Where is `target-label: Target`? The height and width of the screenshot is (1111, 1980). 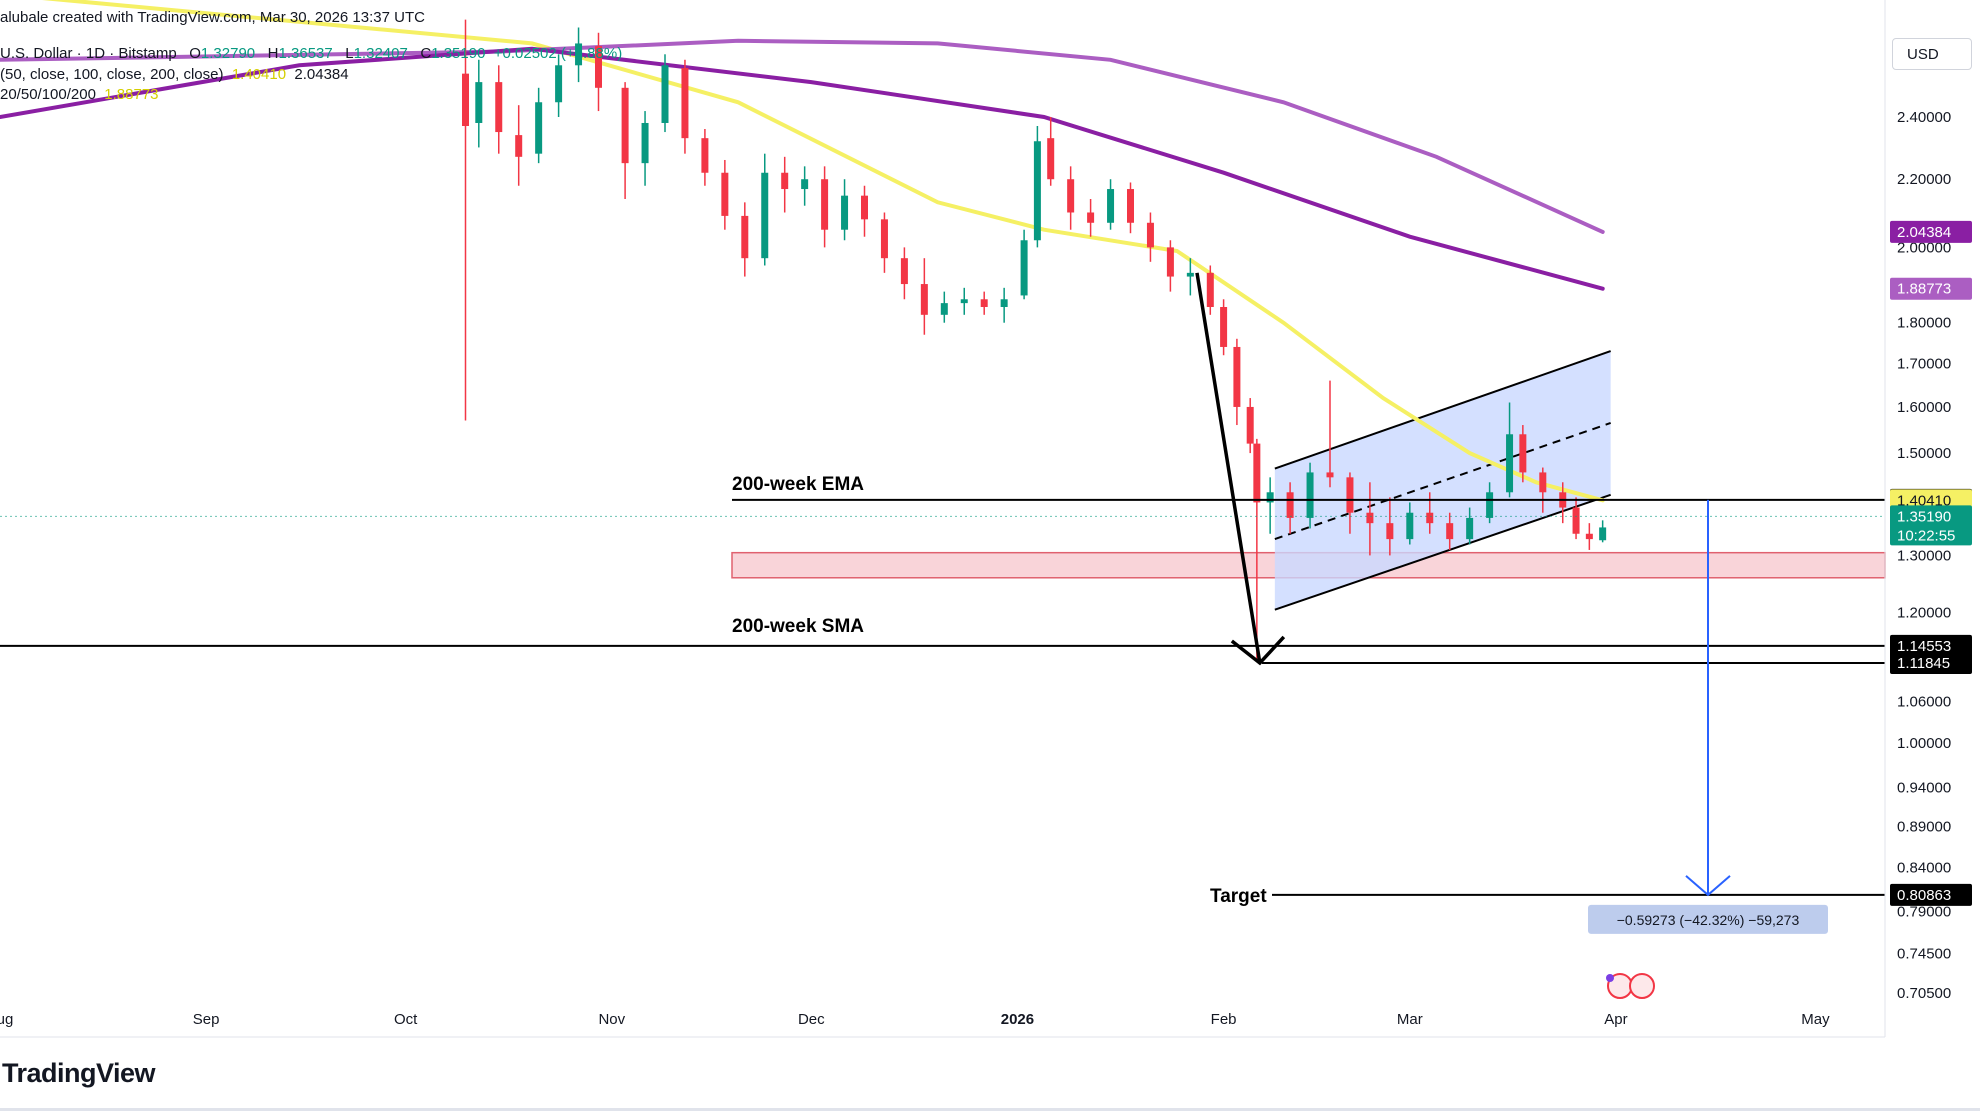 target-label: Target is located at coordinates (1238, 896).